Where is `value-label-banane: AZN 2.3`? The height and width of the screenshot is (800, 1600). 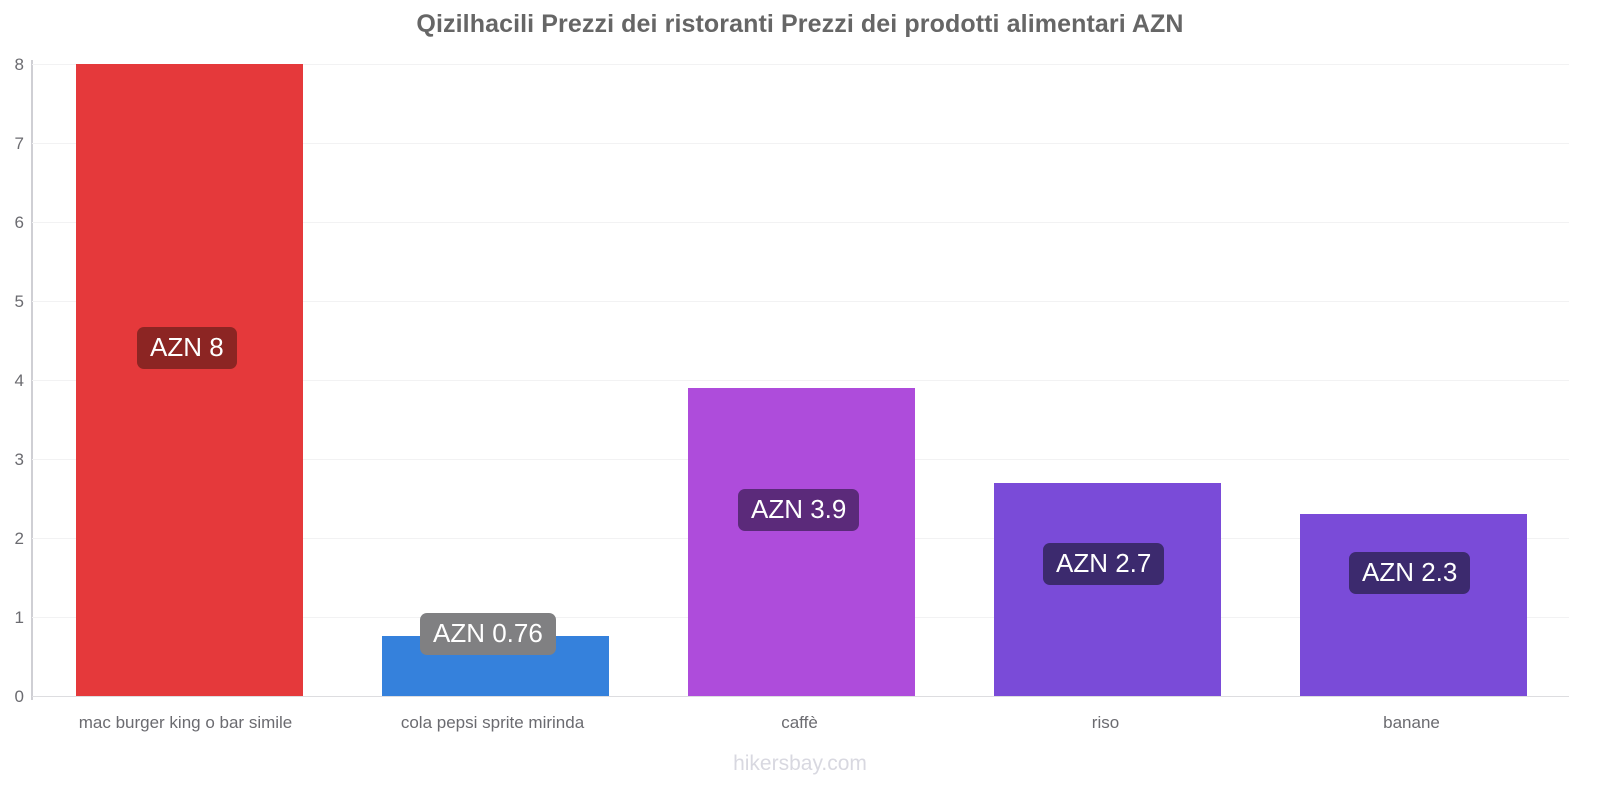 value-label-banane: AZN 2.3 is located at coordinates (1410, 573).